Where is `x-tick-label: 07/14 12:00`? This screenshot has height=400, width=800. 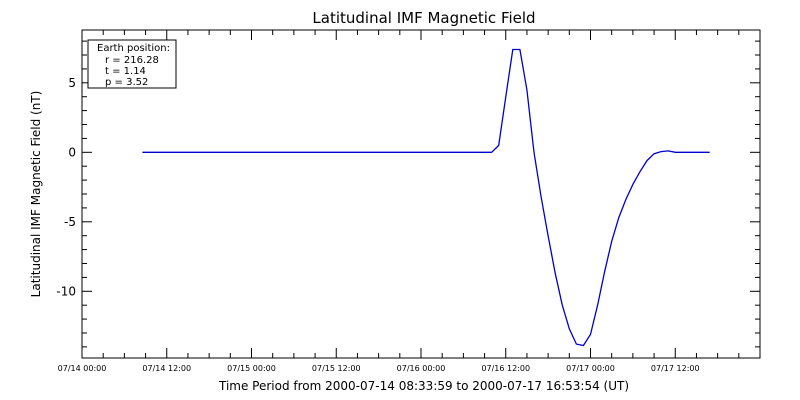 x-tick-label: 07/14 12:00 is located at coordinates (166, 368).